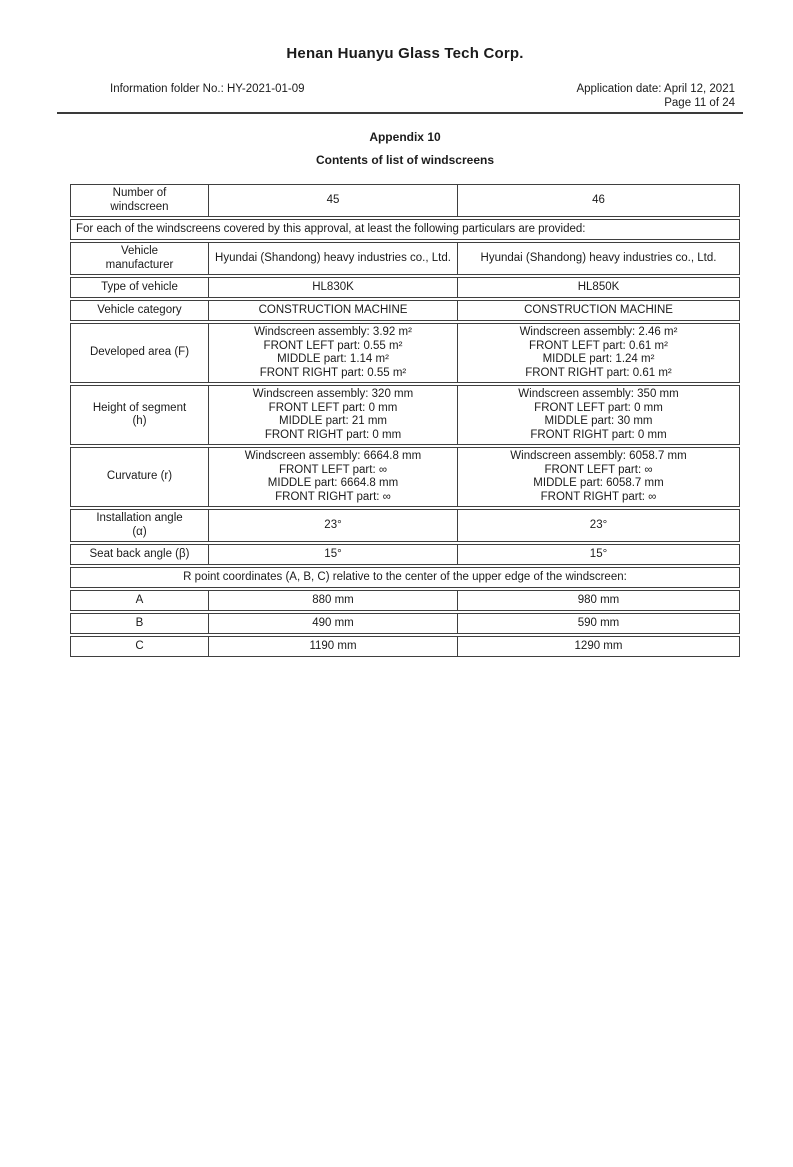 This screenshot has height=1167, width=793. What do you see at coordinates (139, 622) in the screenshot?
I see `row-label: B` at bounding box center [139, 622].